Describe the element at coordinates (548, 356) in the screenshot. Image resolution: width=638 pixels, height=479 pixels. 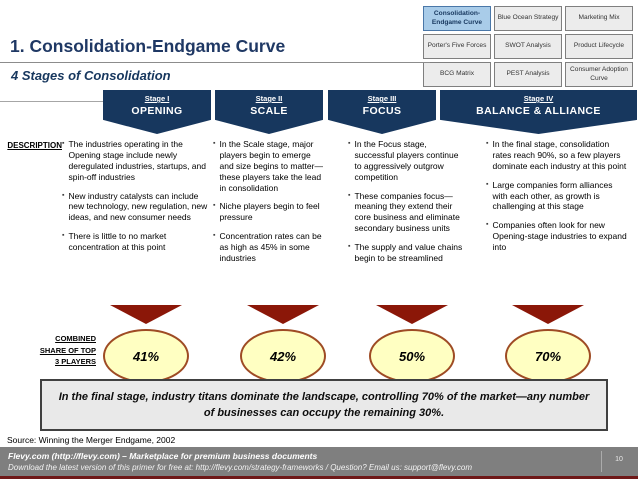
I see `share-value-balance-alliance: 70%` at that location.